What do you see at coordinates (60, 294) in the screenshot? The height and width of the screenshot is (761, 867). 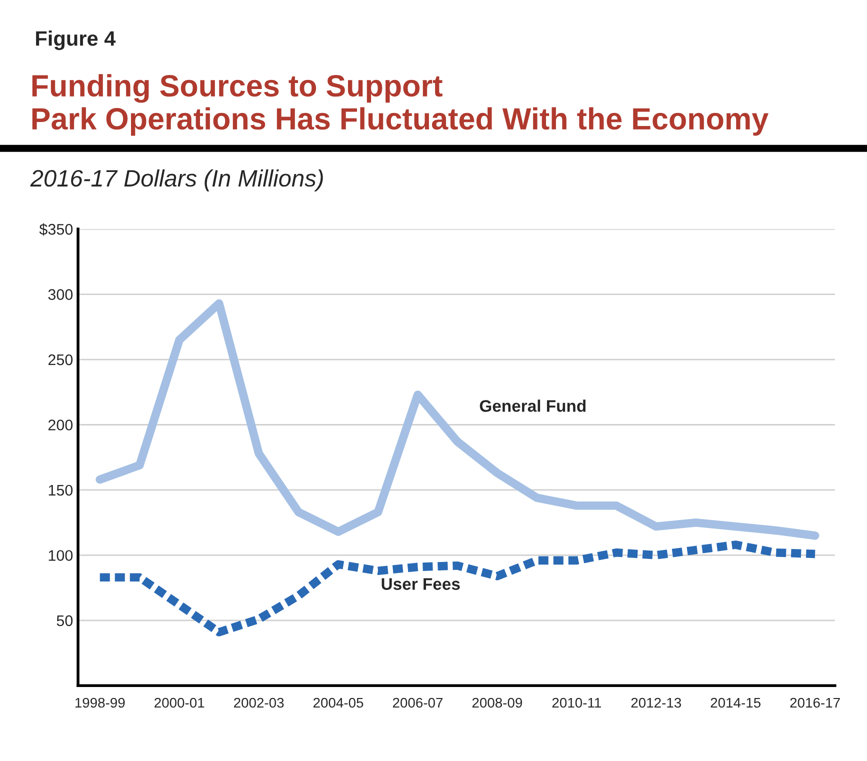 I see `y-tick-label: 300` at bounding box center [60, 294].